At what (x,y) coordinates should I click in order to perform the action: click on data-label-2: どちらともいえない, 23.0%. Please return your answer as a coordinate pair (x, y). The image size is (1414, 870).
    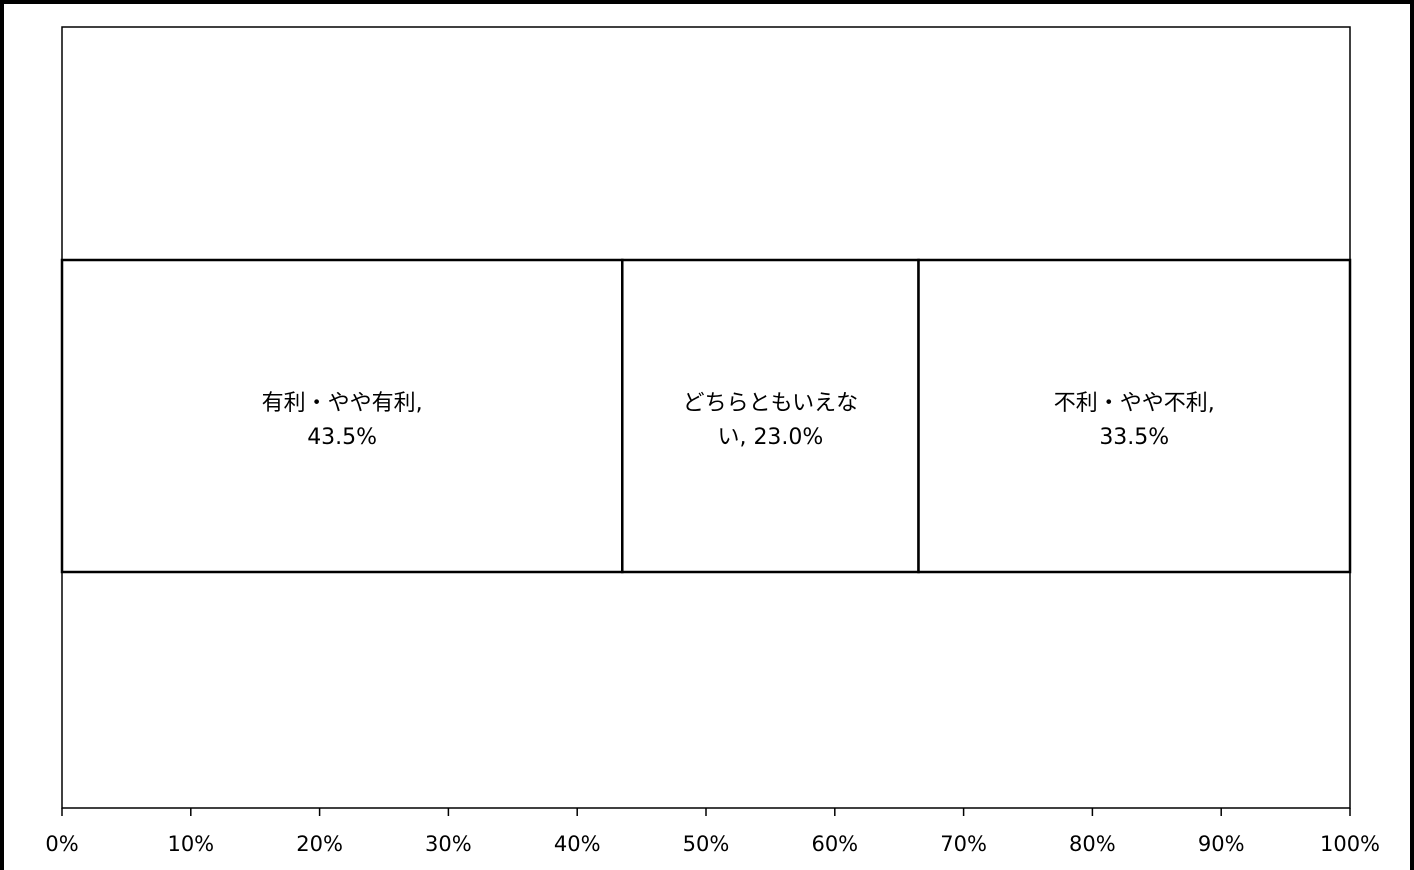
    Looking at the image, I should click on (771, 420).